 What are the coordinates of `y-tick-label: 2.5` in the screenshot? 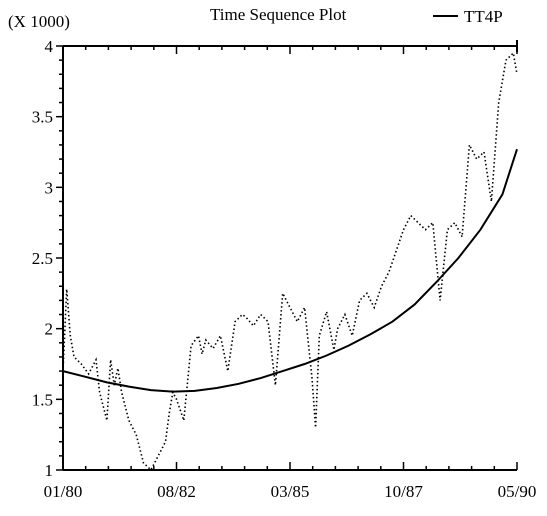 It's located at (42, 258).